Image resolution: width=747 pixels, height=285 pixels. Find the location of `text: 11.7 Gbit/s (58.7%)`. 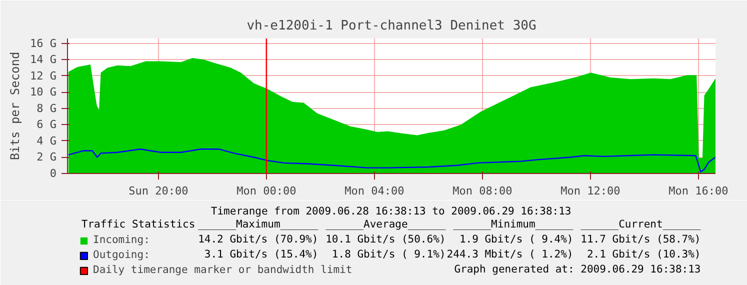

text: 11.7 Gbit/s (58.7%) is located at coordinates (640, 240).